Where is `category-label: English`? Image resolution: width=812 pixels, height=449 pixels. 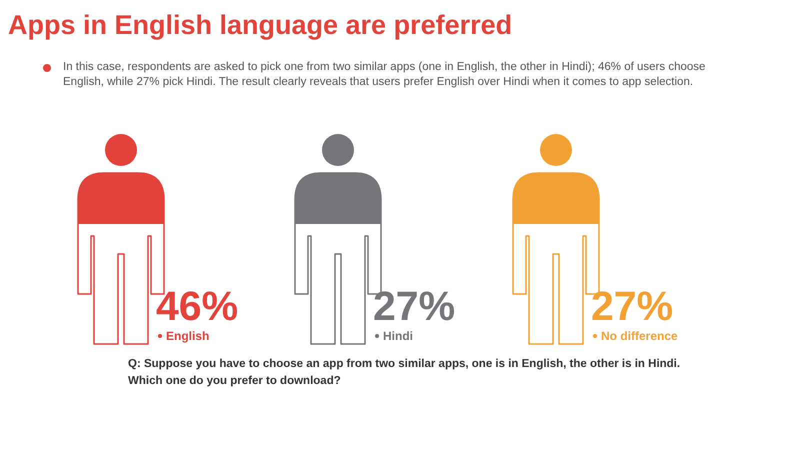
category-label: English is located at coordinates (188, 336).